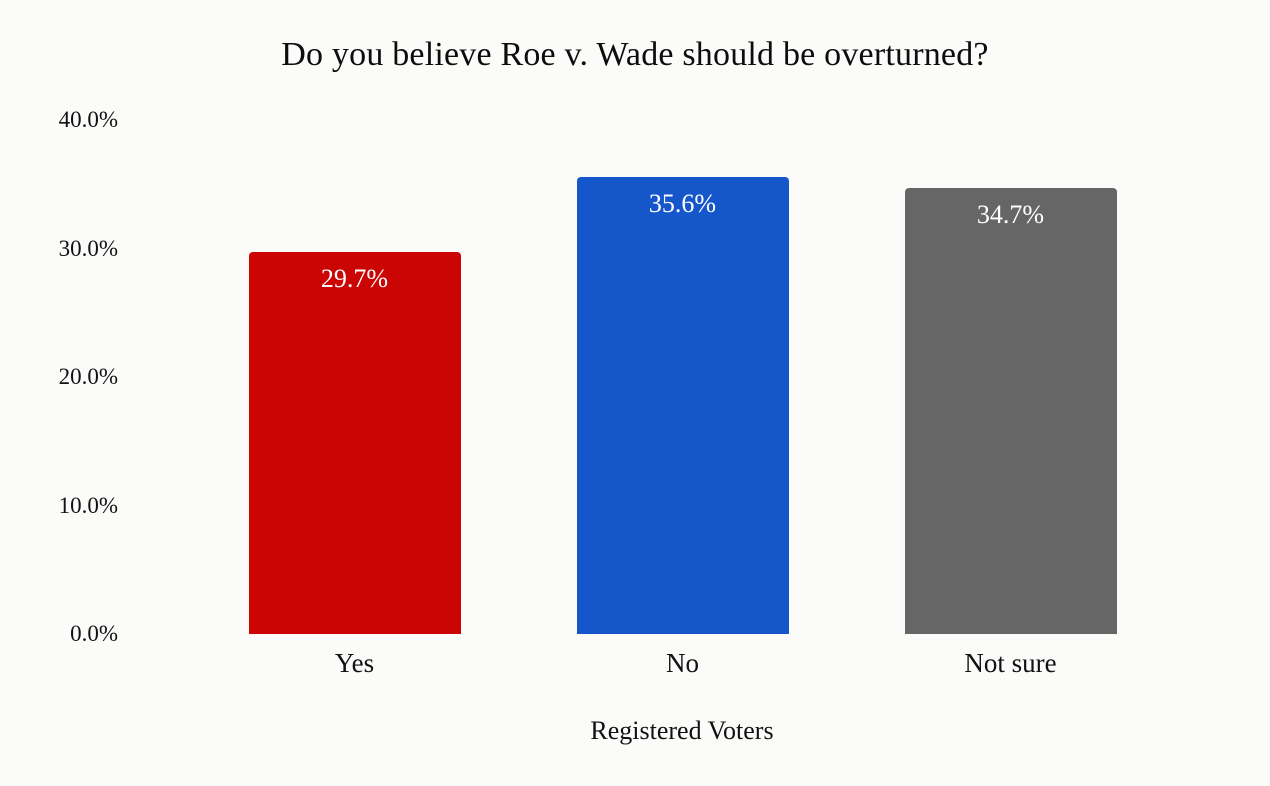 The width and height of the screenshot is (1270, 786). Describe the element at coordinates (88, 248) in the screenshot. I see `y-tick-label: 30.0%` at that location.